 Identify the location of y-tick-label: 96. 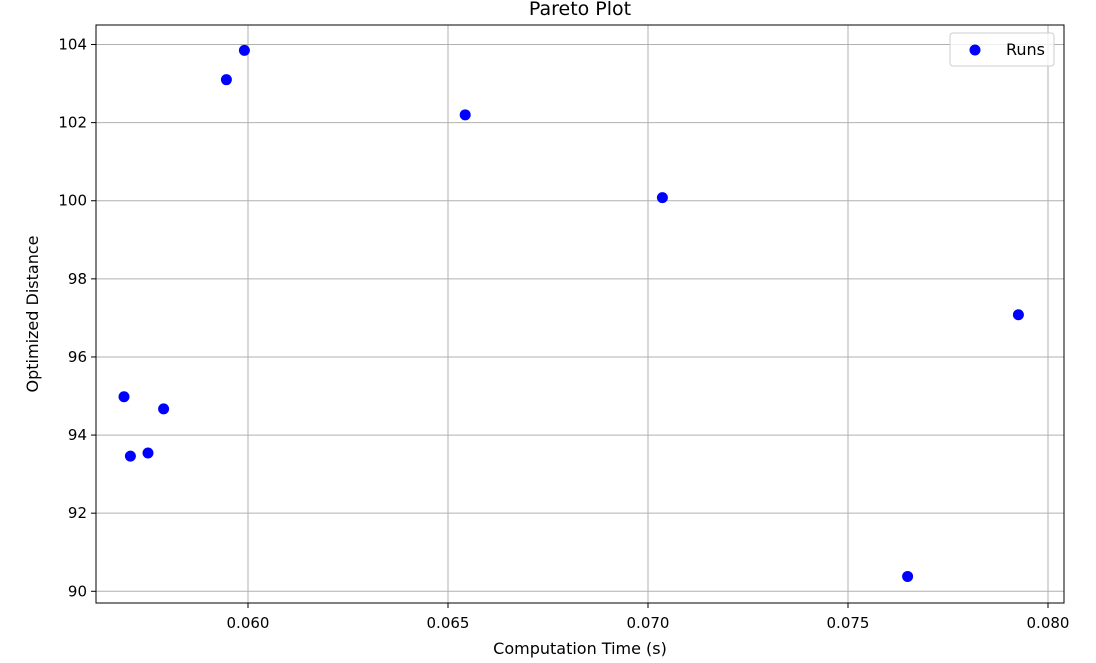
(77, 357).